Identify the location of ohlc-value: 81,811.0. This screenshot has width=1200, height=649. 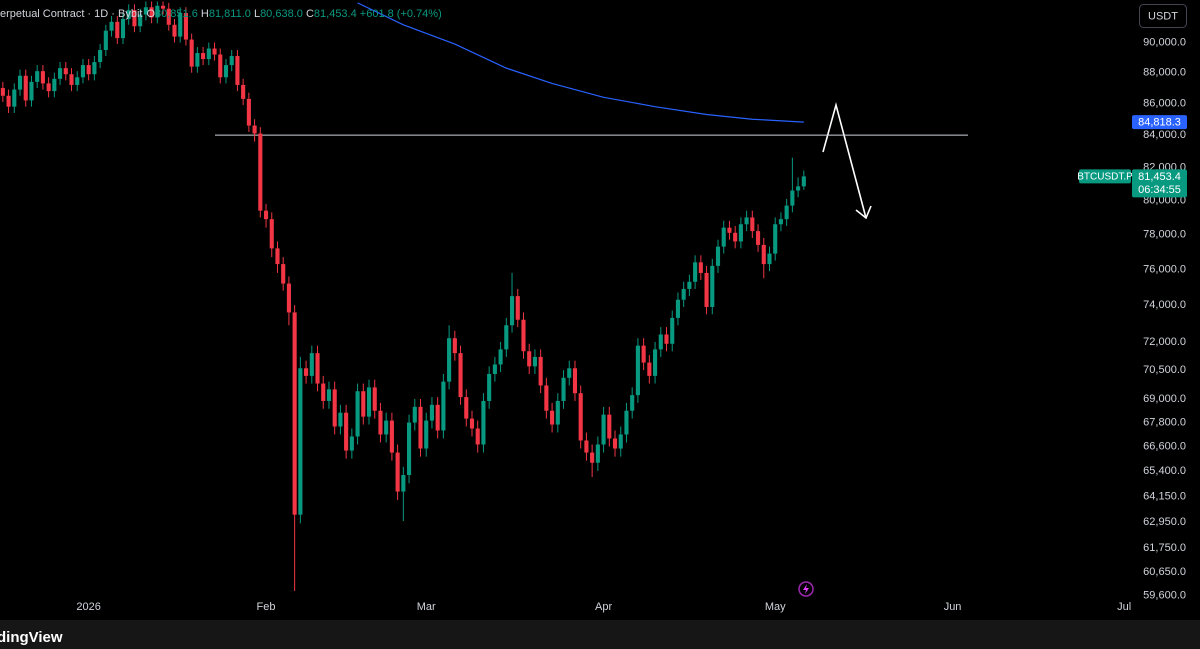
(229, 14).